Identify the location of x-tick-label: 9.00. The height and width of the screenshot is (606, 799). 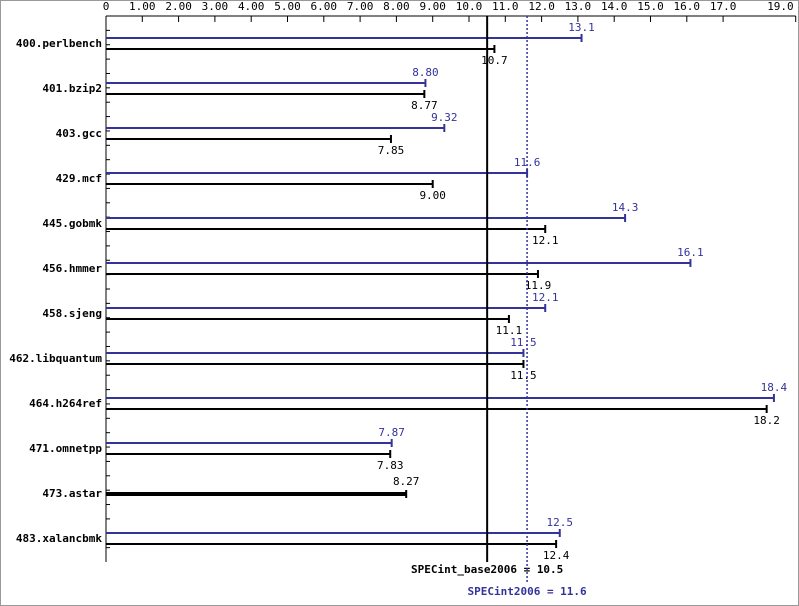
(432, 6).